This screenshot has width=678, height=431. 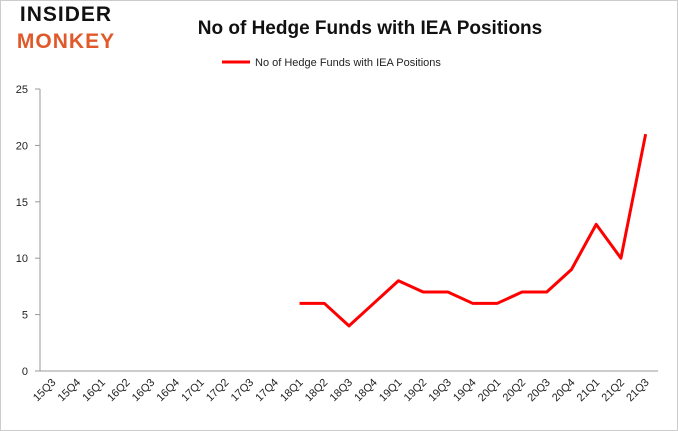 What do you see at coordinates (25, 372) in the screenshot?
I see `y-tick-label: 0` at bounding box center [25, 372].